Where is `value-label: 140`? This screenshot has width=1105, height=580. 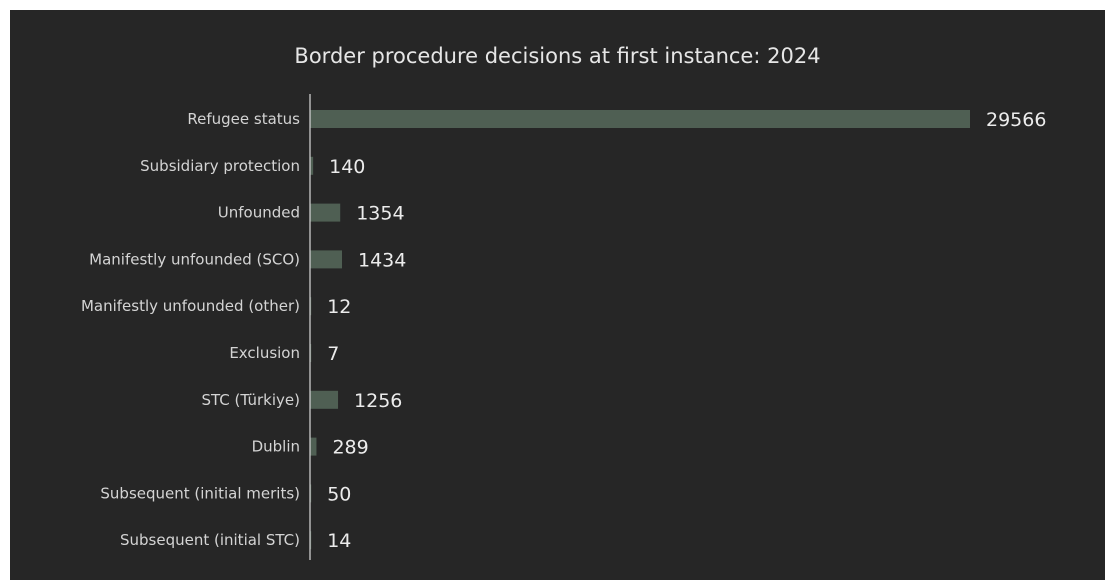 value-label: 140 is located at coordinates (347, 167).